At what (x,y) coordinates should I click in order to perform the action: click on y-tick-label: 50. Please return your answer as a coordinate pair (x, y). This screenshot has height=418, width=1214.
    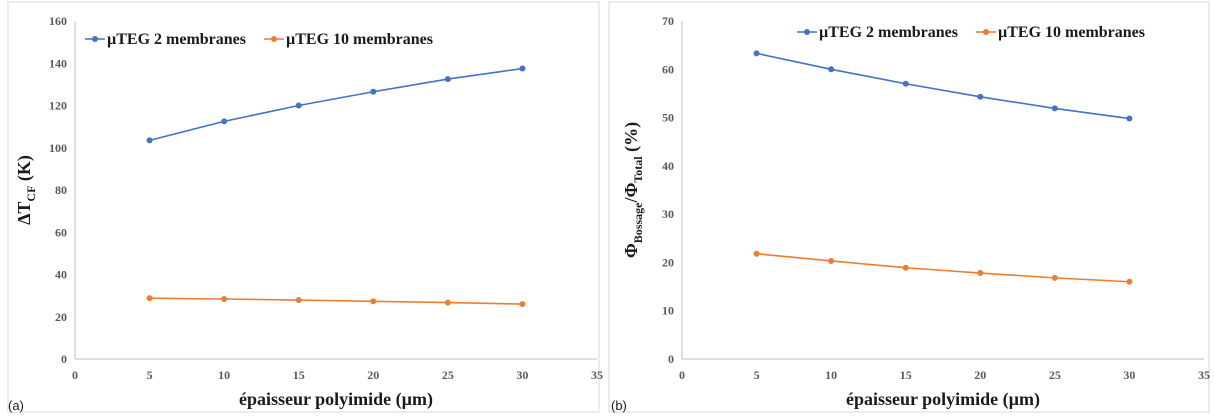
    Looking at the image, I should click on (668, 118).